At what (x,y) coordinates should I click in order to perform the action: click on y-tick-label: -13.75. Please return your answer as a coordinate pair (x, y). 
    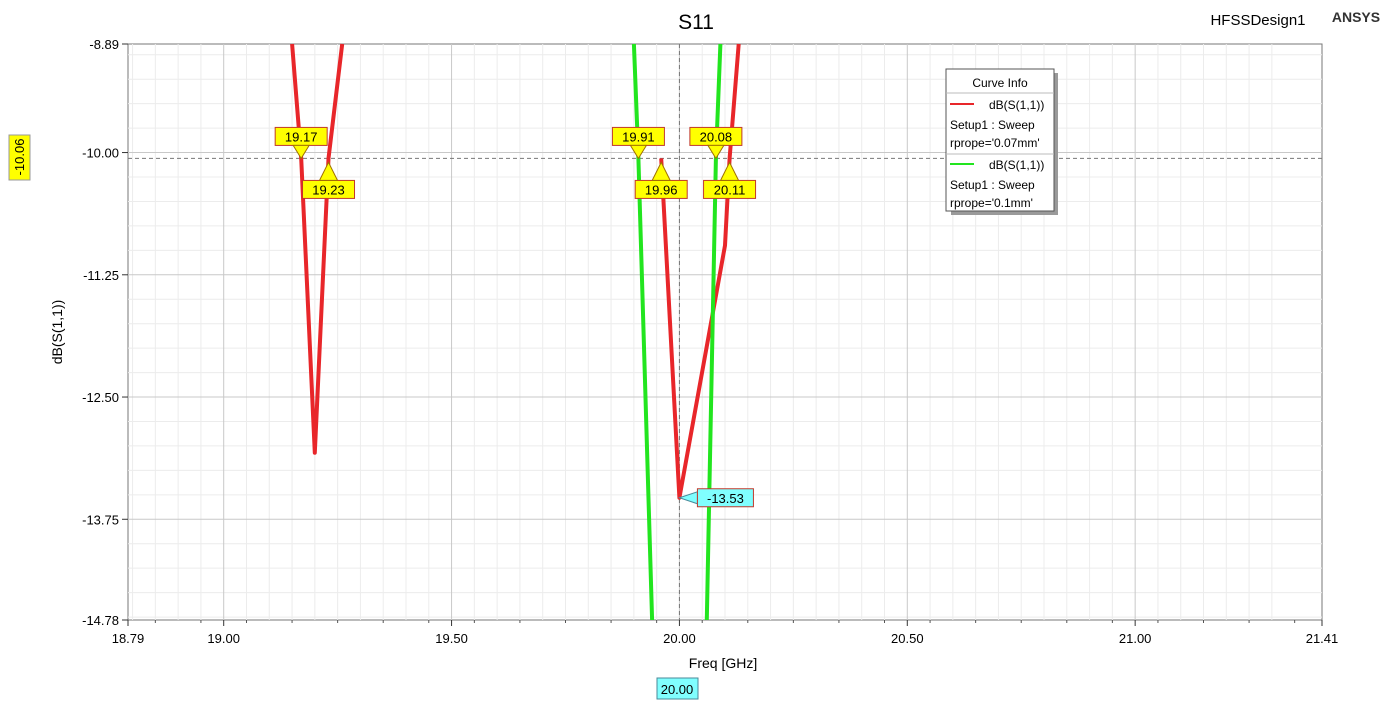
    Looking at the image, I should click on (100, 519).